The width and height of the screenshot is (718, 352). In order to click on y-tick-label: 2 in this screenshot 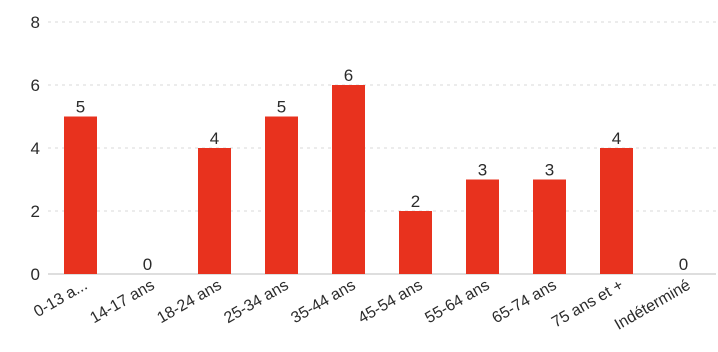, I will do `click(35, 211)`.